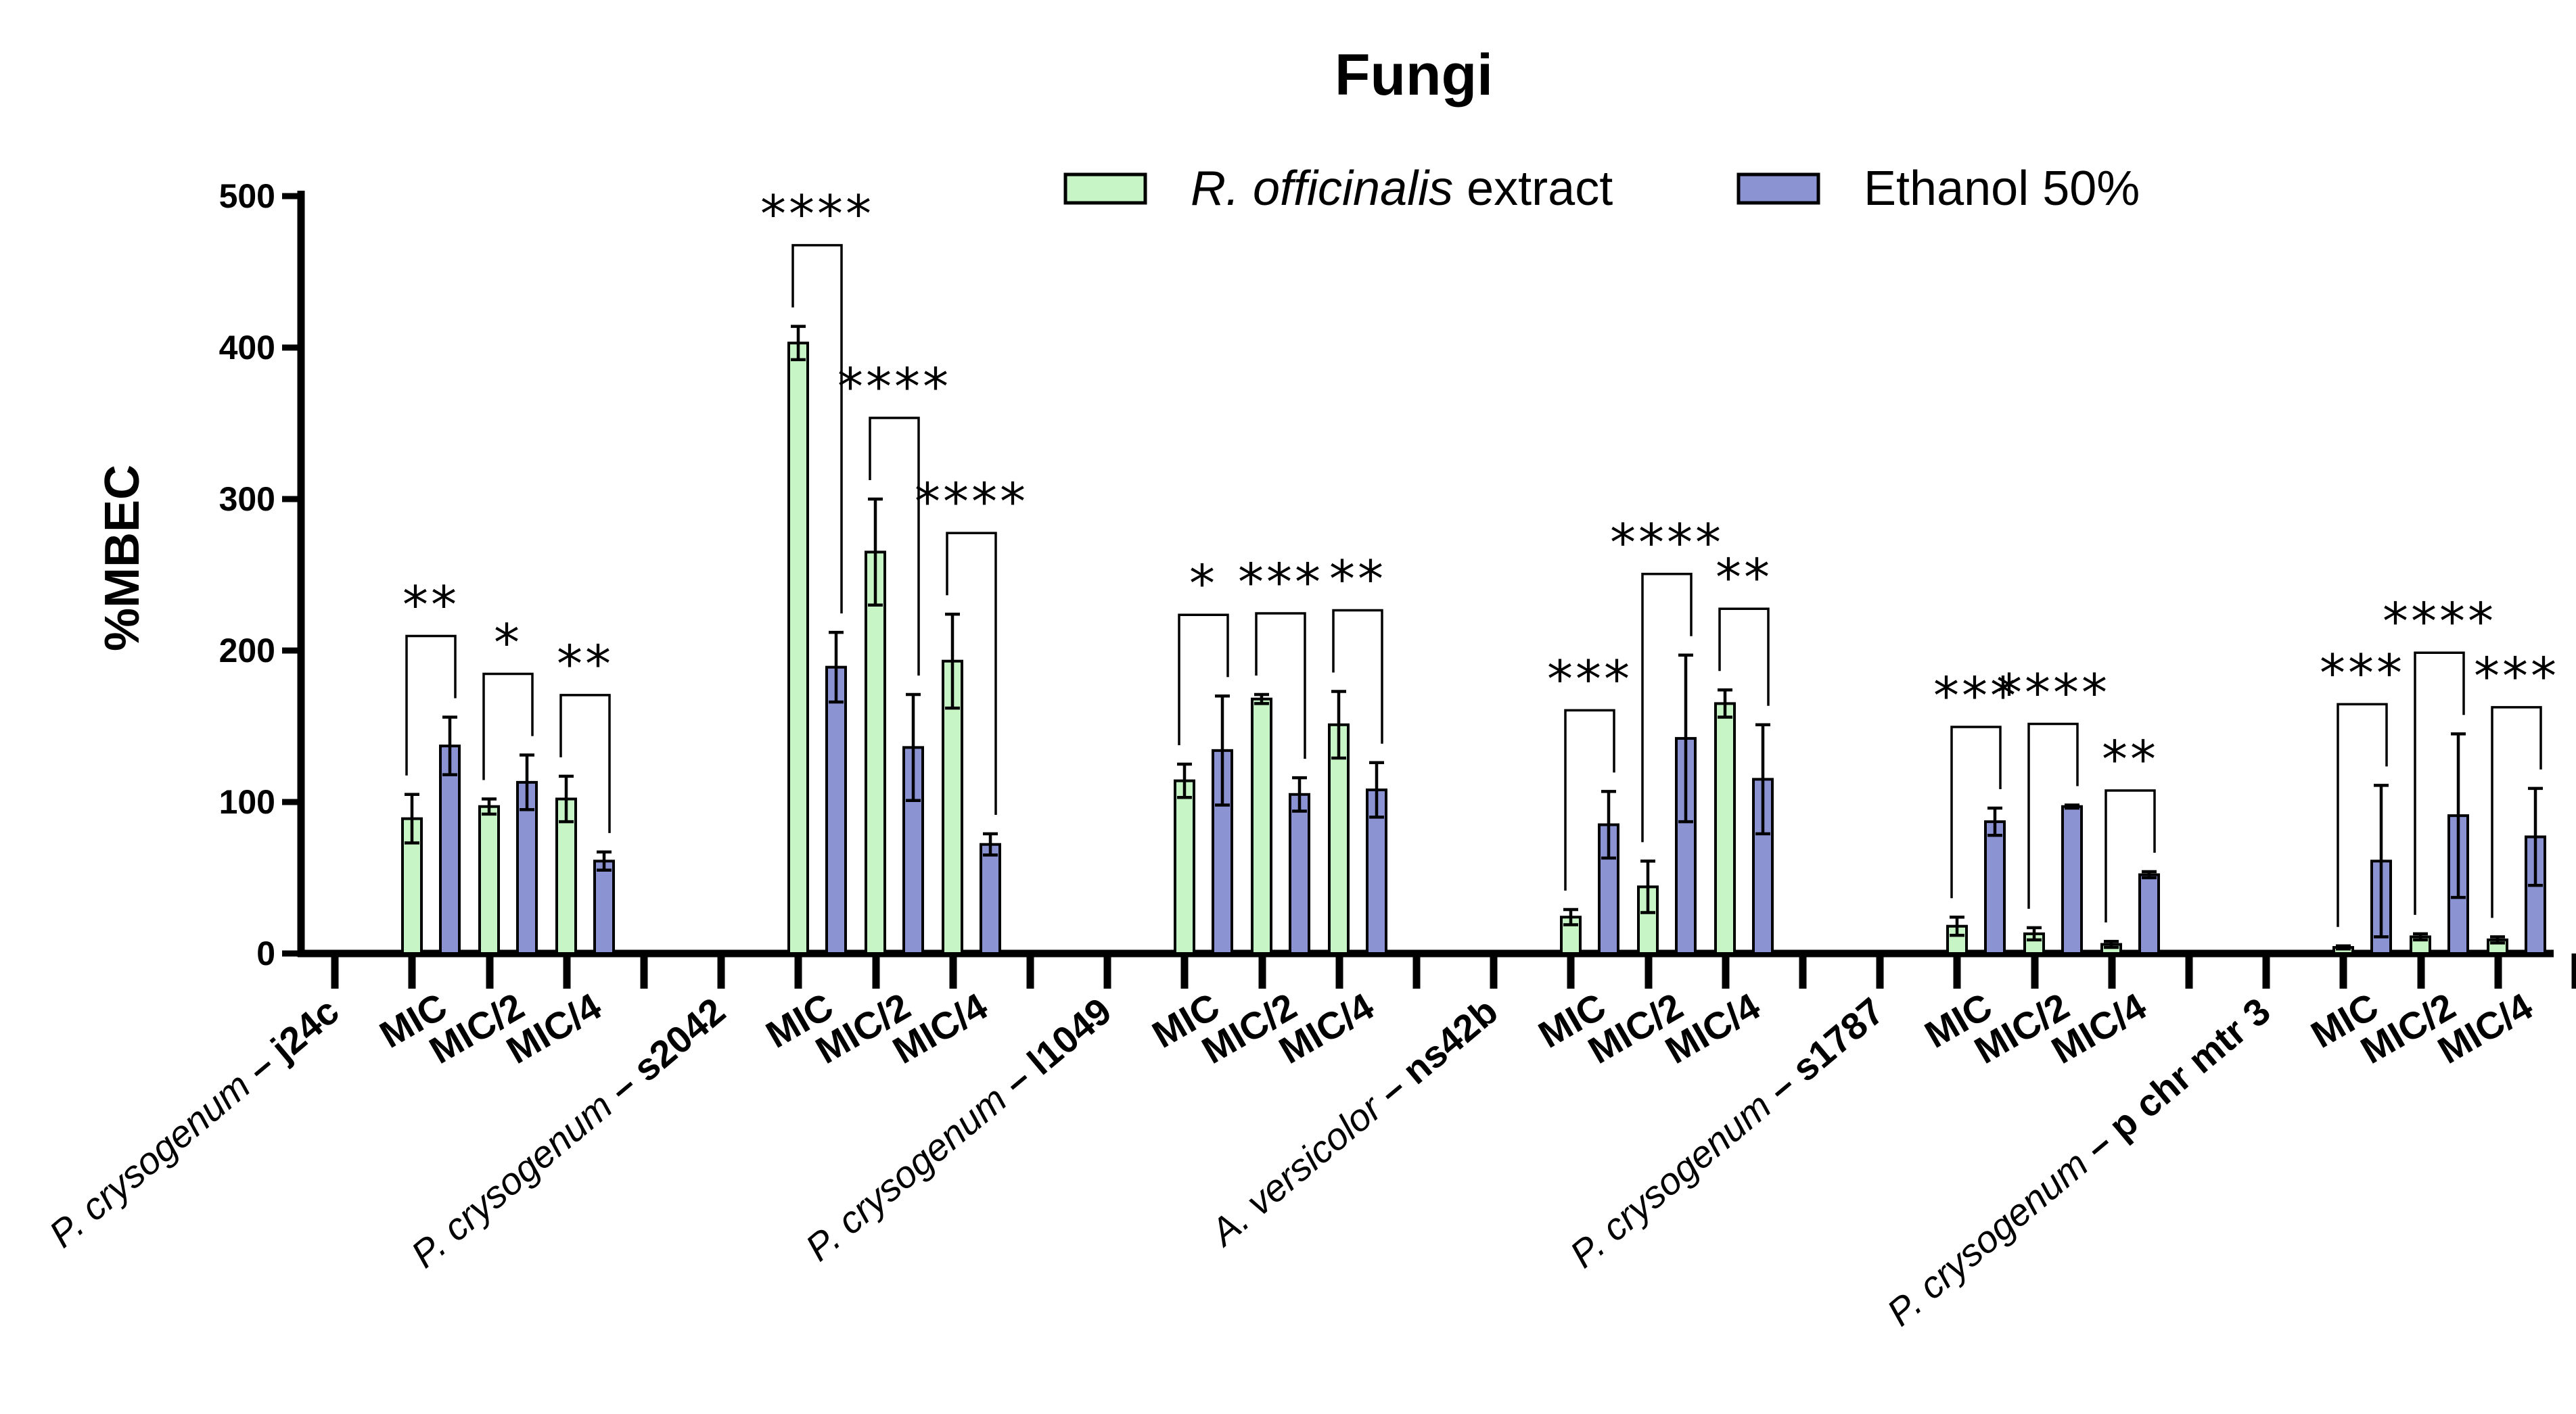 The image size is (2576, 1414). I want to click on legend: R. officinalis extract Ethanol 50%, so click(1601, 189).